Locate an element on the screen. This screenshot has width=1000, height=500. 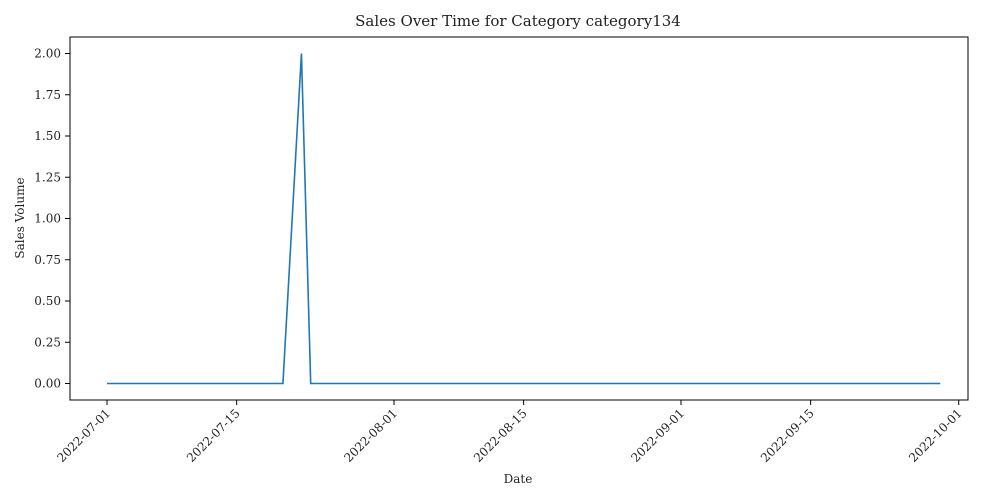
y-tick-label: 0.25 is located at coordinates (47, 342).